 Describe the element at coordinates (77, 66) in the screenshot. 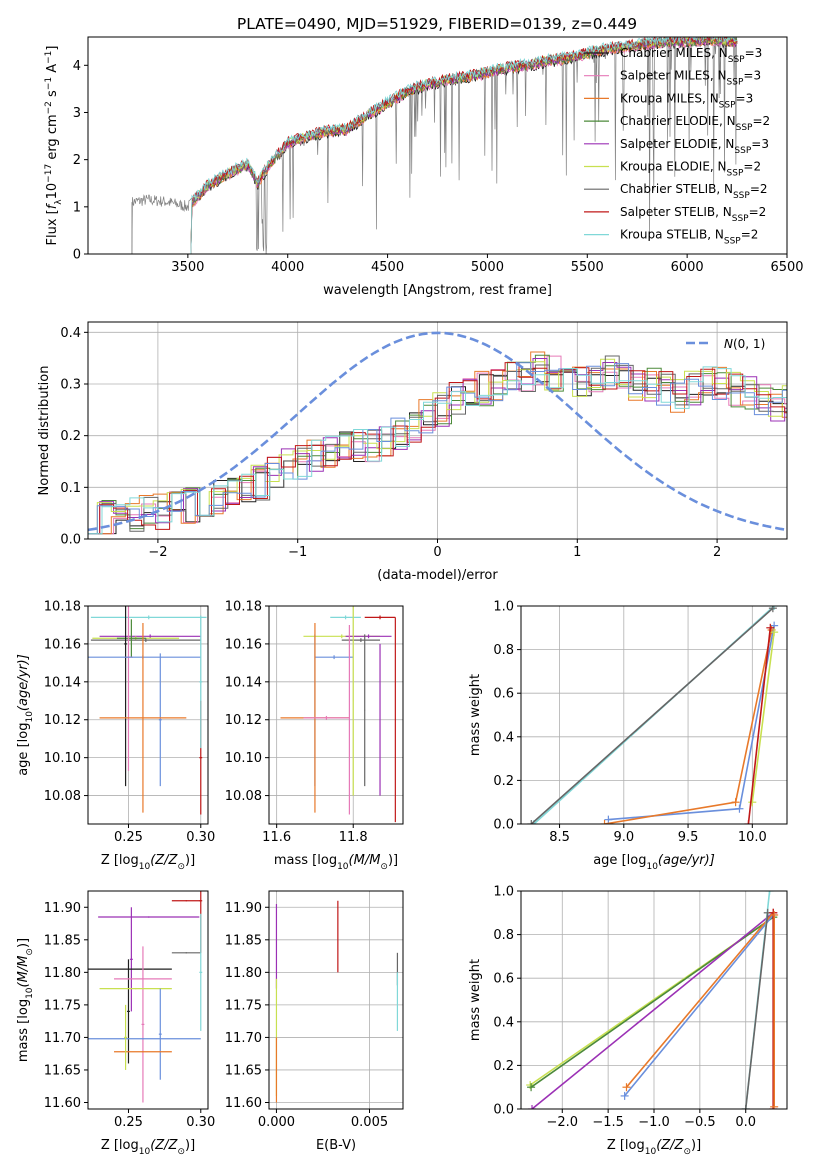

I see `y-tick-label: 4` at that location.